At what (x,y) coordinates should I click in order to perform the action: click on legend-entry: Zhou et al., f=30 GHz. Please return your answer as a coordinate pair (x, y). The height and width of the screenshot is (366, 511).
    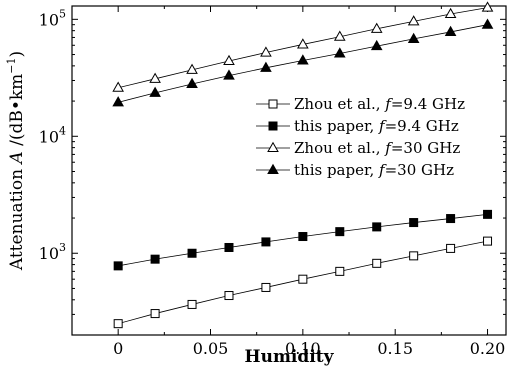
    Looking at the image, I should click on (358, 148).